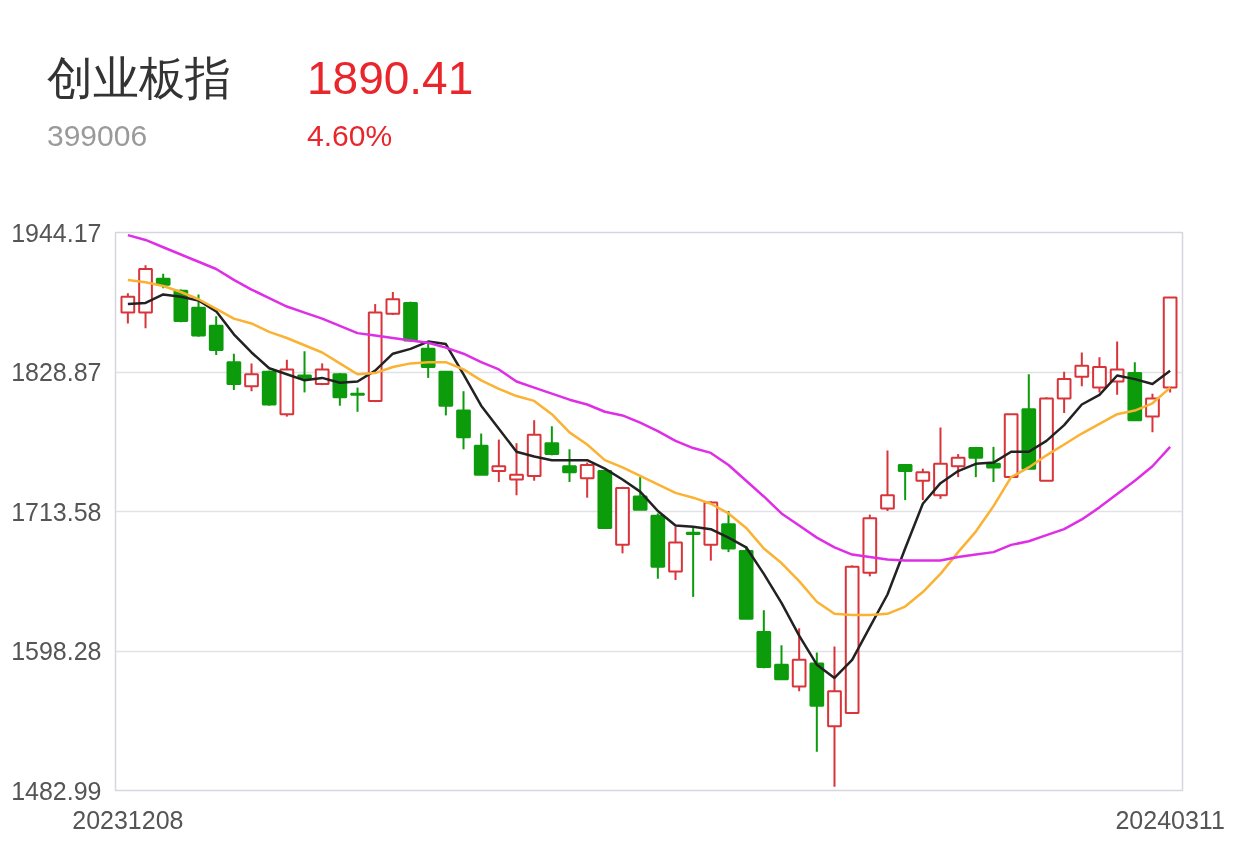 The image size is (1242, 843). Describe the element at coordinates (56, 790) in the screenshot. I see `y-tick-label: 1482.99` at that location.